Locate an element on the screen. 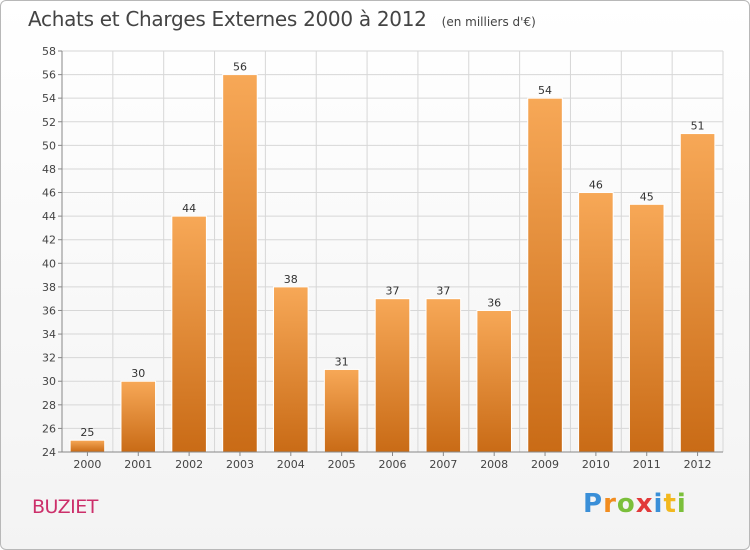  x-tick-label: 2004 is located at coordinates (291, 464).